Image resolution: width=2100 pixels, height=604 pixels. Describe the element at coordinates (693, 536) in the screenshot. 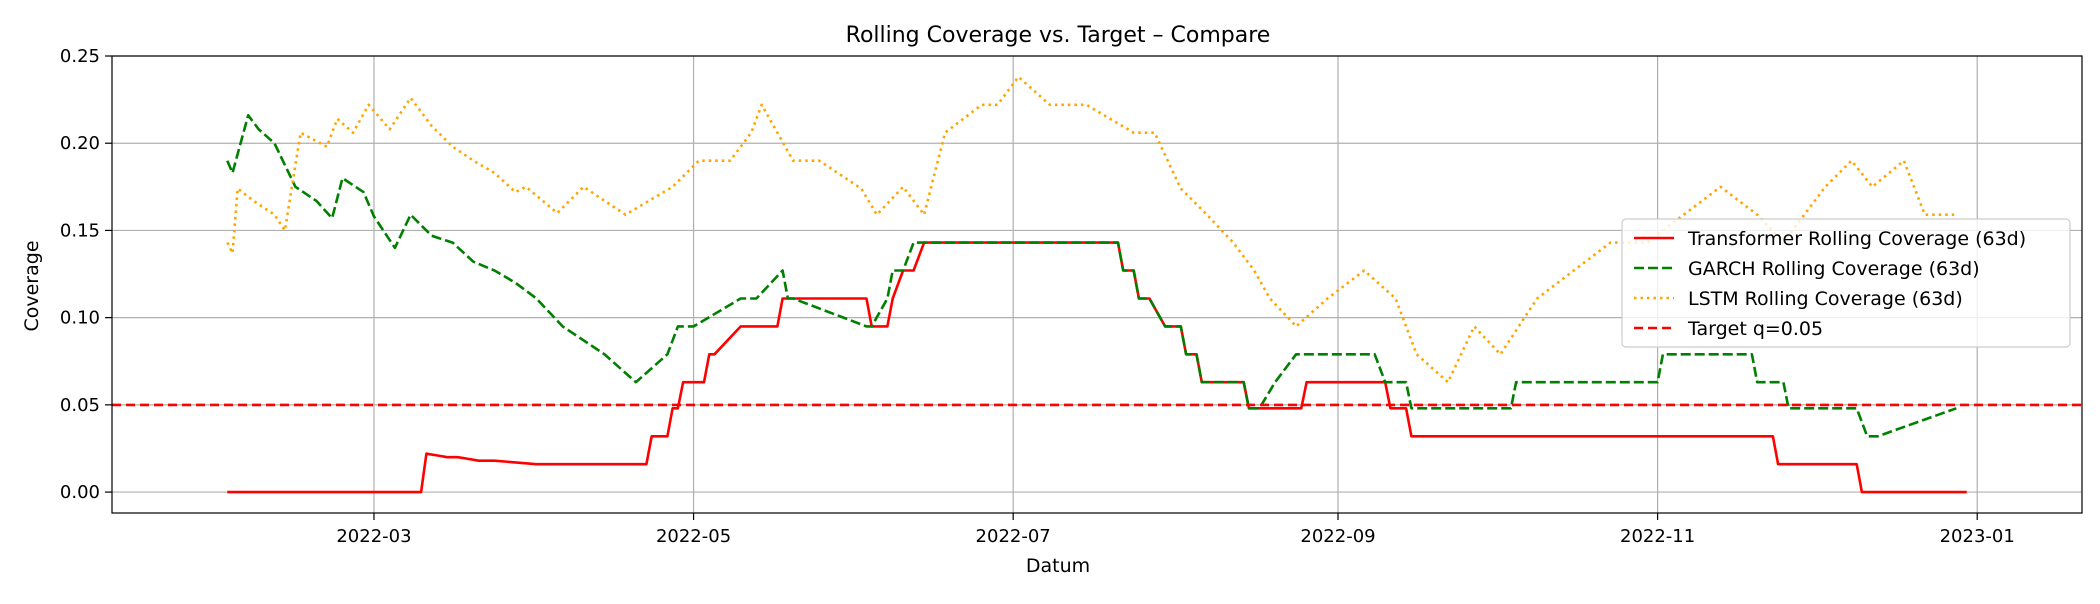

I see `x-tick-label: 2022-05` at that location.